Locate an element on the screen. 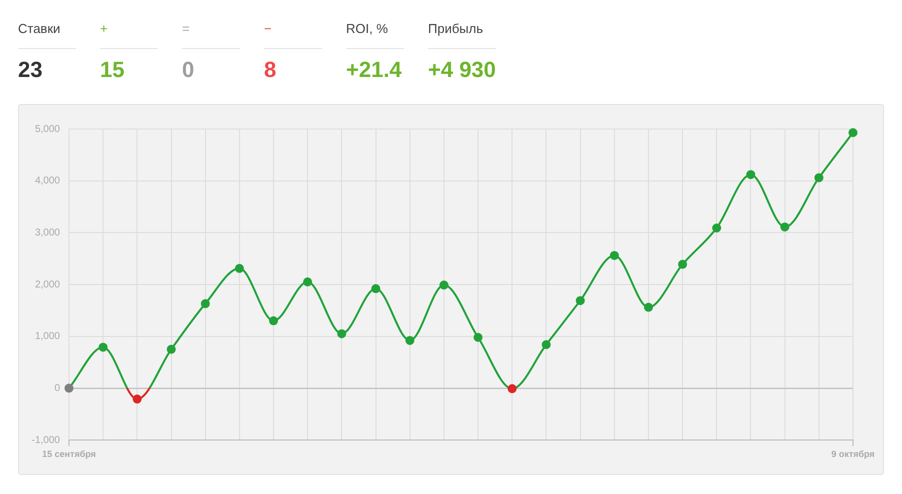  category-label: = is located at coordinates (211, 34).